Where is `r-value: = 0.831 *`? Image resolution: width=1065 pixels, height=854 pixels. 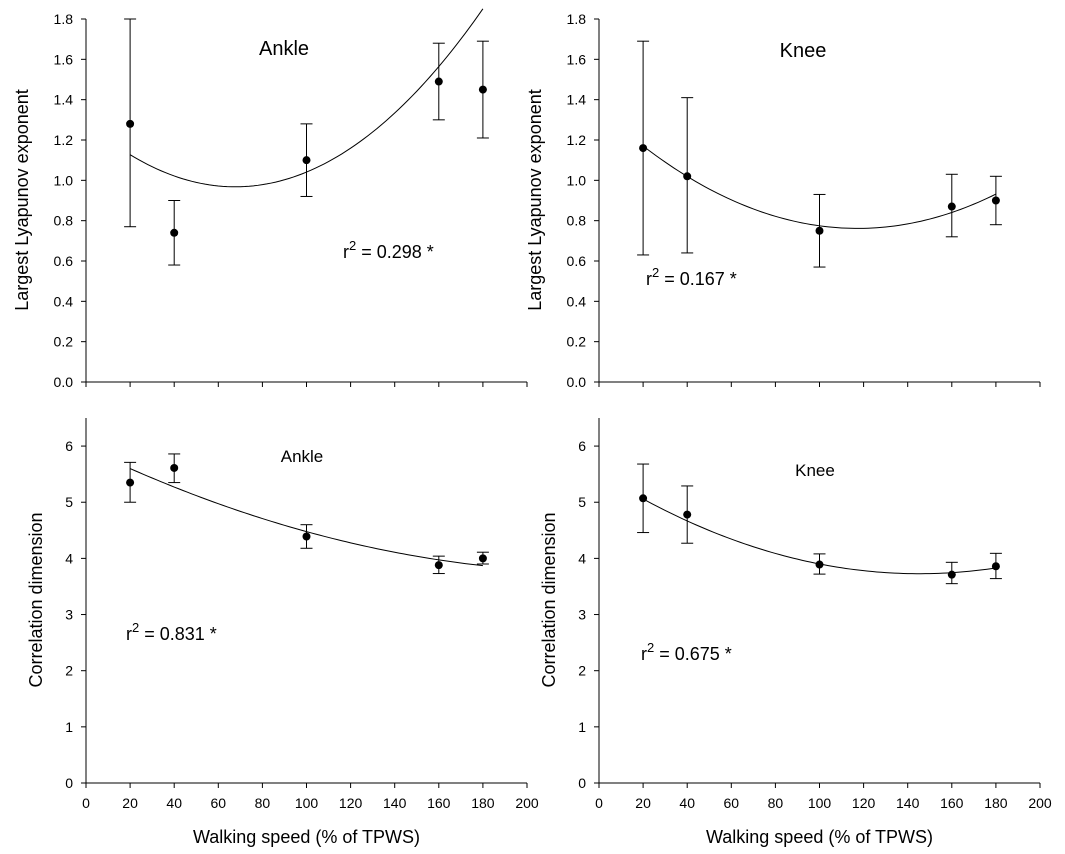 r-value: = 0.831 * is located at coordinates (178, 634).